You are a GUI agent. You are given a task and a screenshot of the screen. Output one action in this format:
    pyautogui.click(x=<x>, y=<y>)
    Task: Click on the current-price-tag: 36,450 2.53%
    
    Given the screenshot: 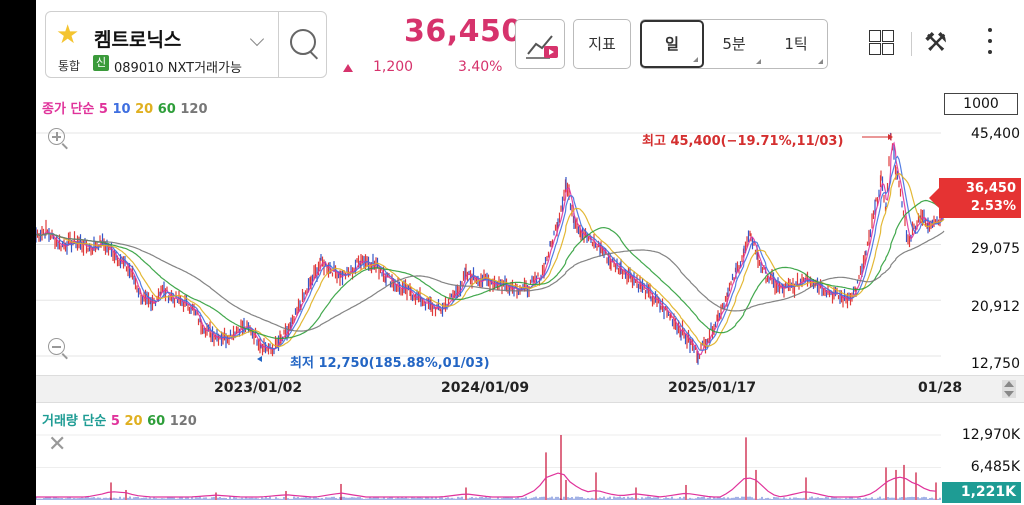 What is the action you would take?
    pyautogui.click(x=975, y=198)
    